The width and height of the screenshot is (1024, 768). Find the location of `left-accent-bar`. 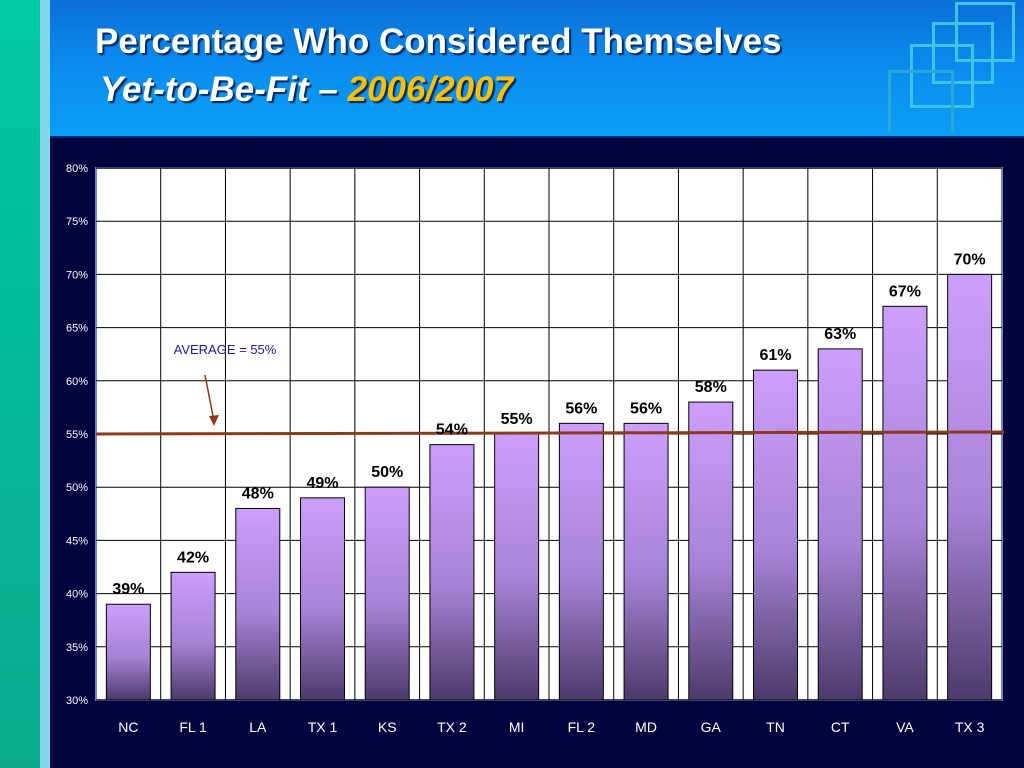

left-accent-bar is located at coordinates (20, 384).